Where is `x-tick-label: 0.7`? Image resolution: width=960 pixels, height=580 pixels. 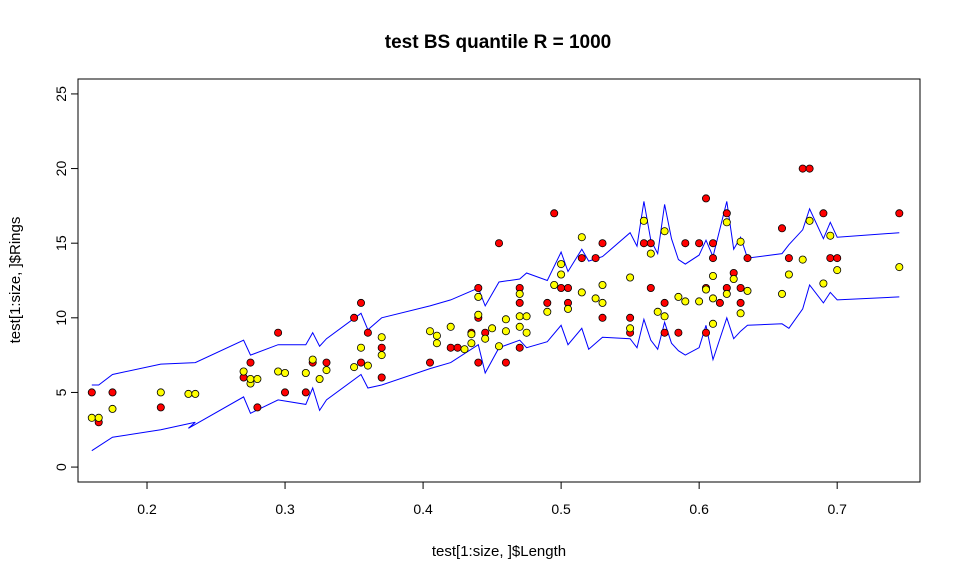 x-tick-label: 0.7 is located at coordinates (837, 509).